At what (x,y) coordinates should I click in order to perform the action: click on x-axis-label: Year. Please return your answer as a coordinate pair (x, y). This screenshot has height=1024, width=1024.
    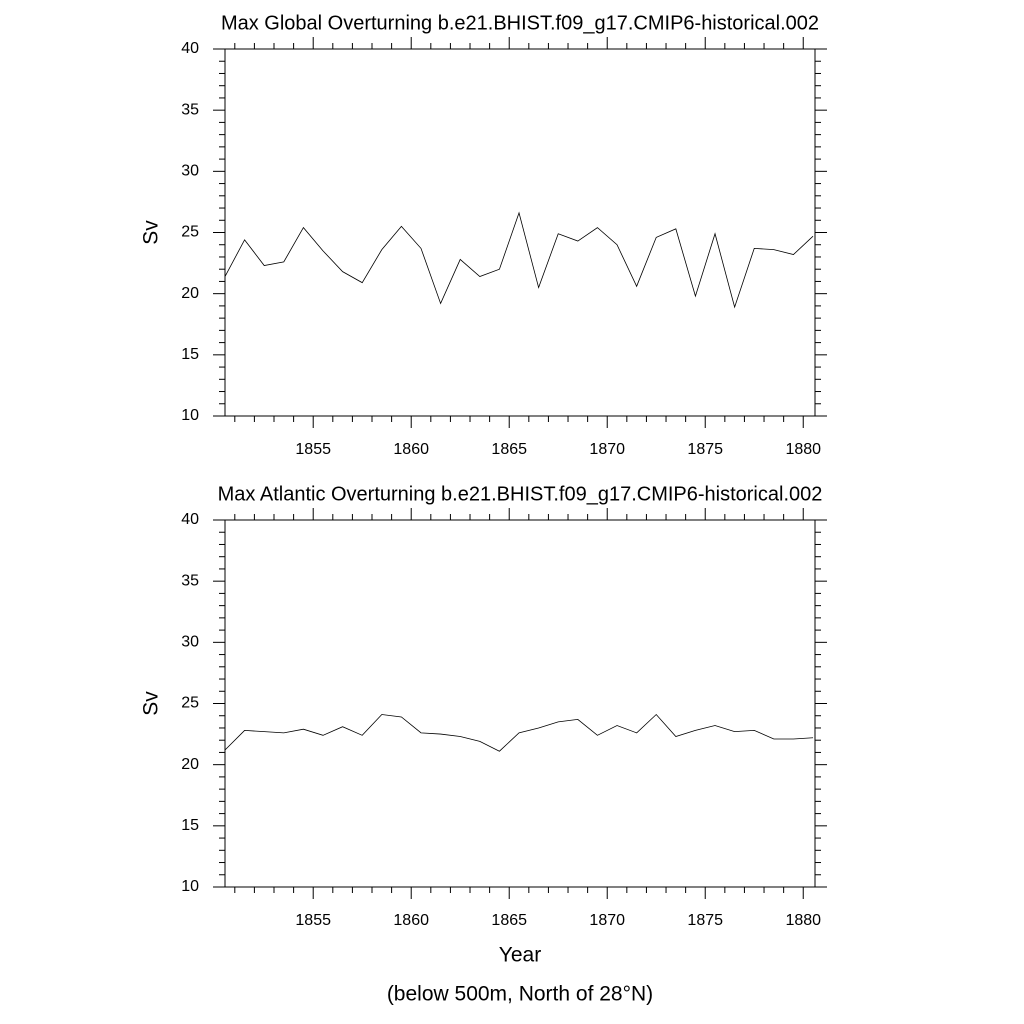
    Looking at the image, I should click on (520, 955).